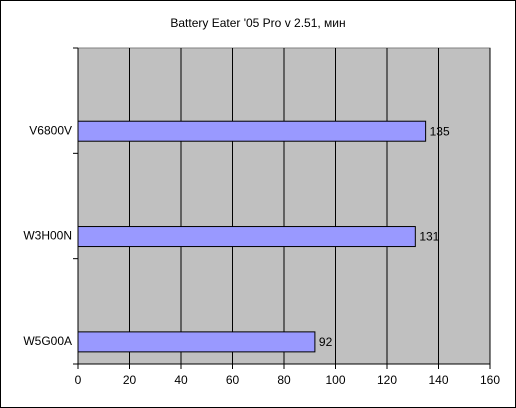 This screenshot has height=408, width=516. What do you see at coordinates (47, 341) in the screenshot?
I see `y-tick-label: W5G00A` at bounding box center [47, 341].